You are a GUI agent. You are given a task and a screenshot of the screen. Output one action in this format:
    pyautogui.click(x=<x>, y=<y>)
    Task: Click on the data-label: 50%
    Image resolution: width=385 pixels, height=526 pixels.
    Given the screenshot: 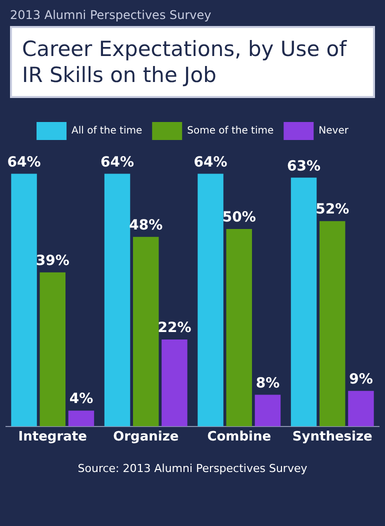 What is the action you would take?
    pyautogui.click(x=239, y=218)
    